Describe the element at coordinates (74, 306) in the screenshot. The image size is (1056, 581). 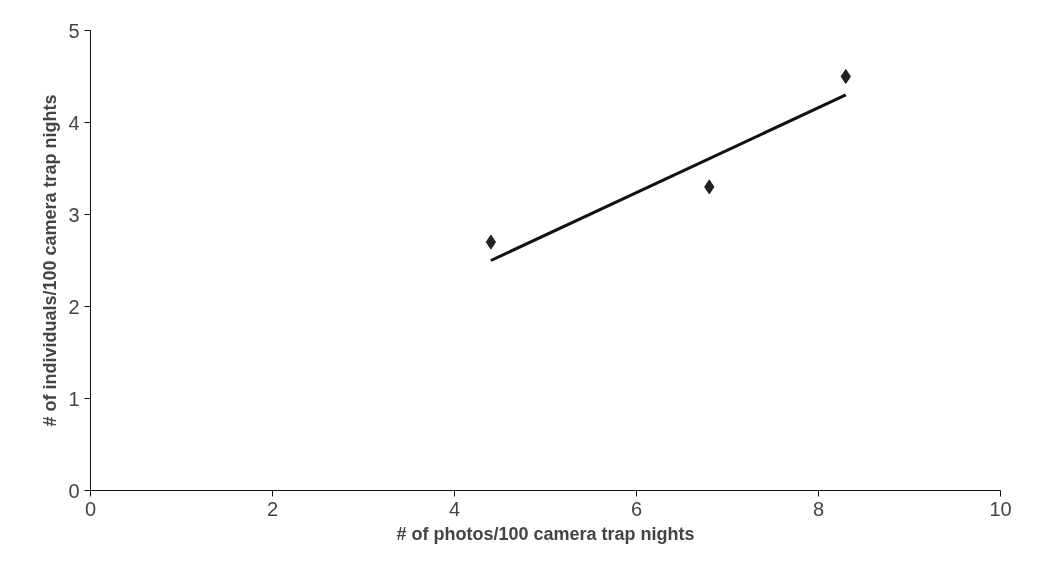
I see `y-tick-label: 2` at that location.